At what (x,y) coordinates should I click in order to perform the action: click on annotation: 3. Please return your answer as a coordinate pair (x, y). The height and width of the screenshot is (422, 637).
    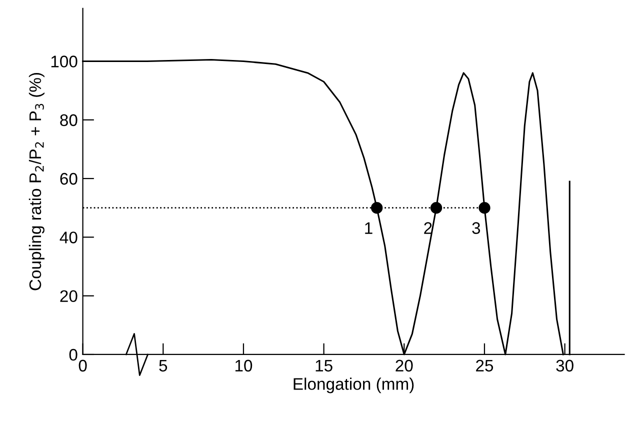
    Looking at the image, I should click on (476, 228).